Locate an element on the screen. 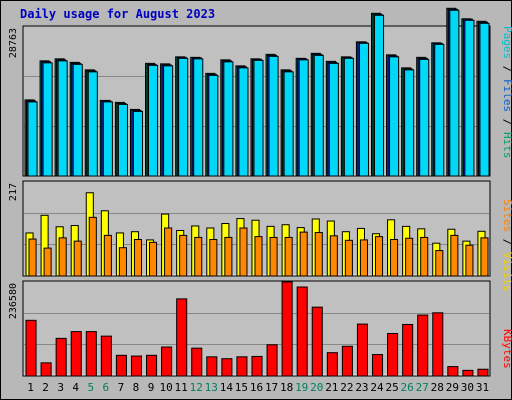 Image resolution: width=512 pixels, height=400 pixels. x-tick-label: 15 is located at coordinates (241, 387).